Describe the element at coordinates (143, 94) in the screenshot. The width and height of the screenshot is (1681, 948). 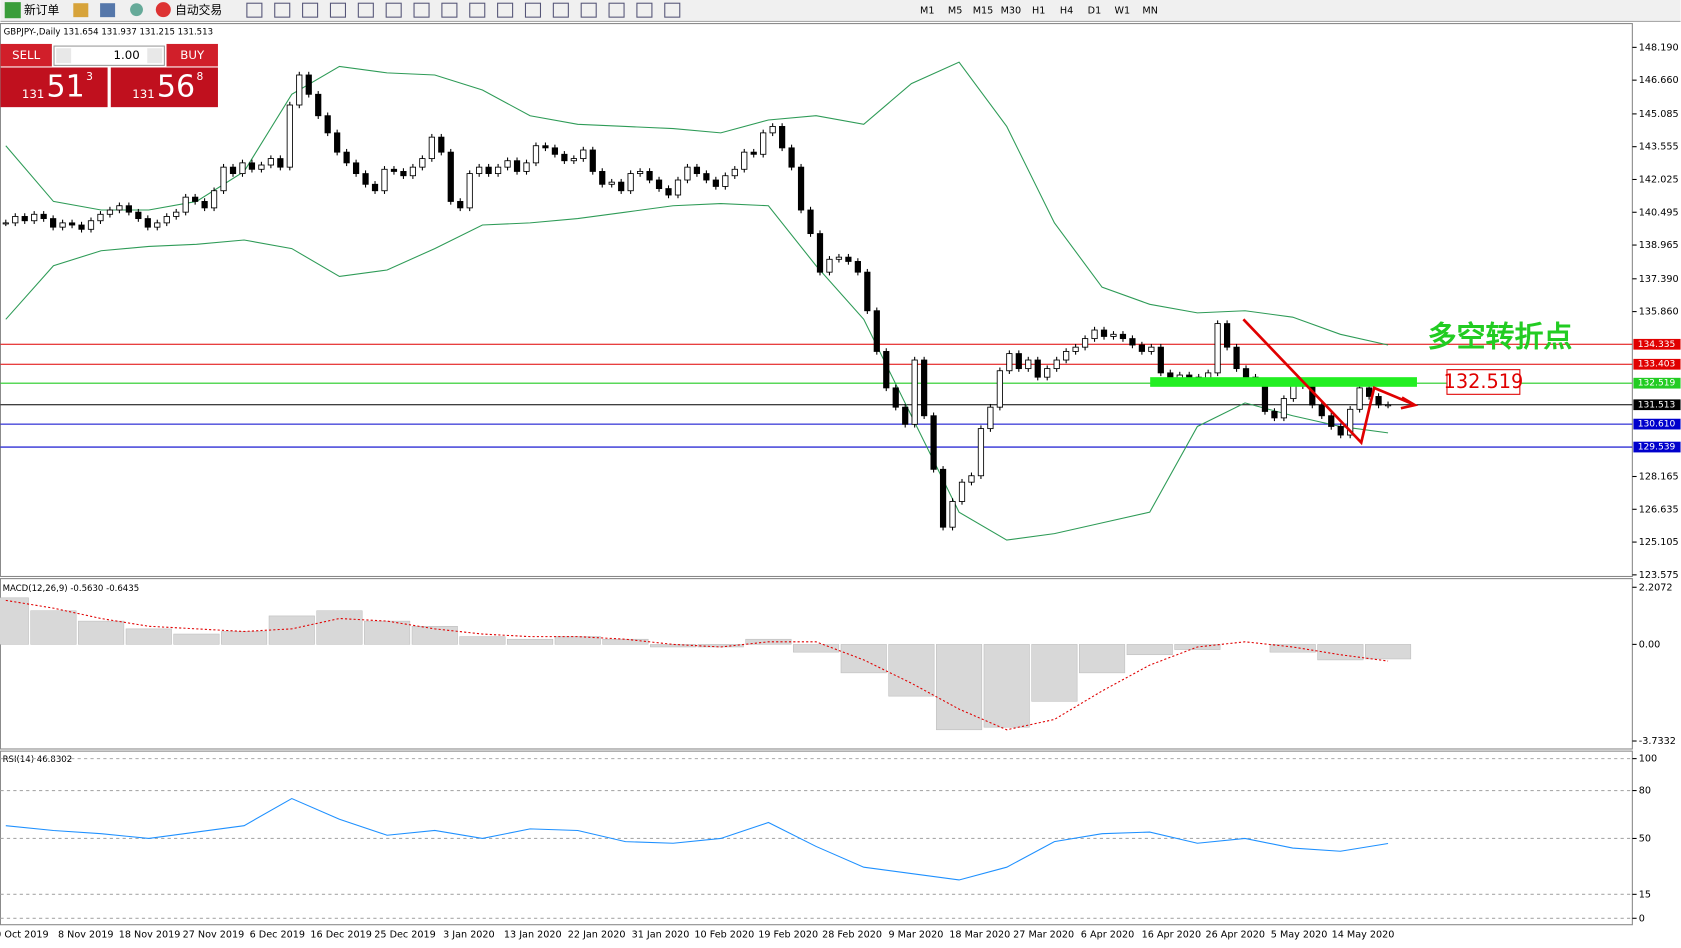
I see `buy-price-big: 131` at that location.